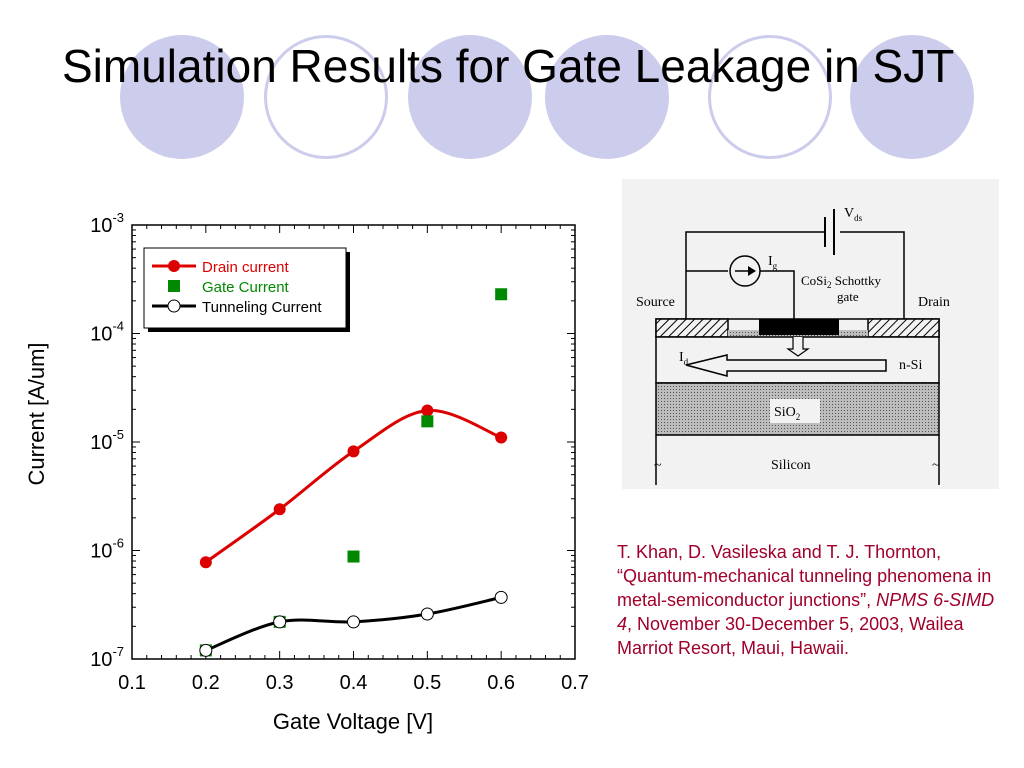 This screenshot has width=1024, height=768. I want to click on x-tick-label: 0.7, so click(575, 683).